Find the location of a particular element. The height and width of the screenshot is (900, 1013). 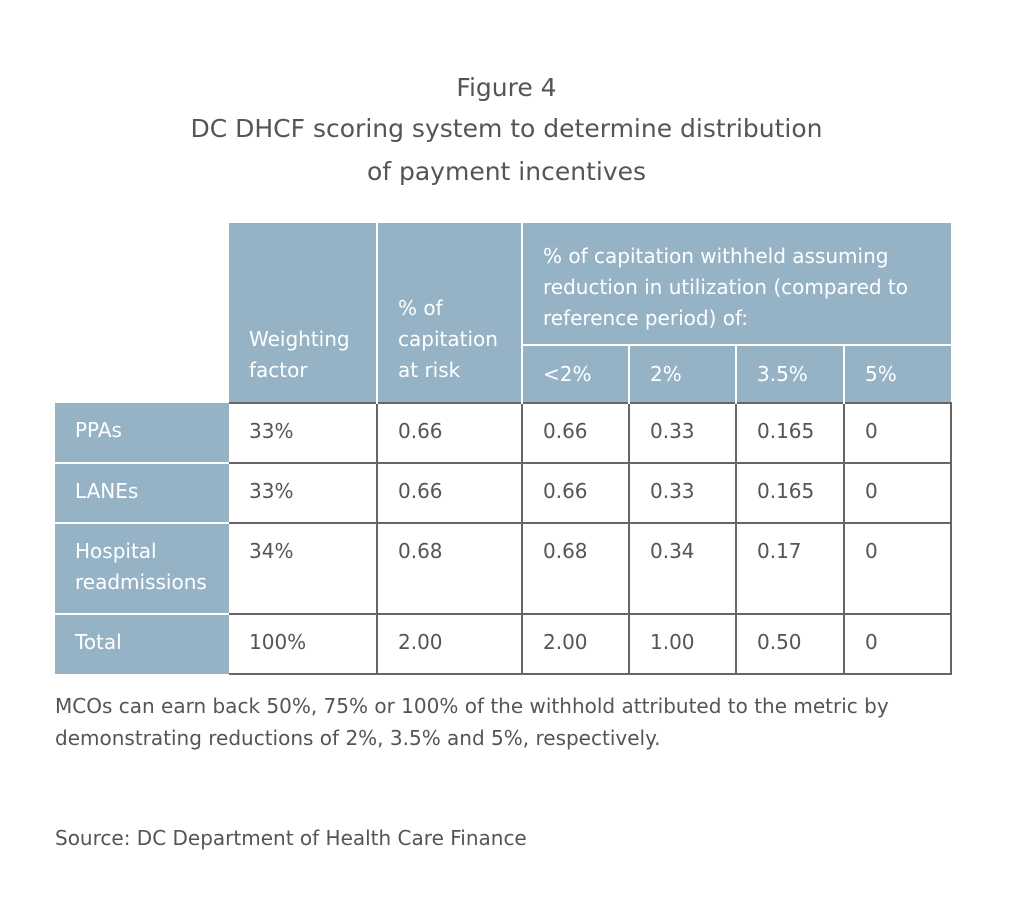

header-threshold-lt2: <2% is located at coordinates (575, 374).